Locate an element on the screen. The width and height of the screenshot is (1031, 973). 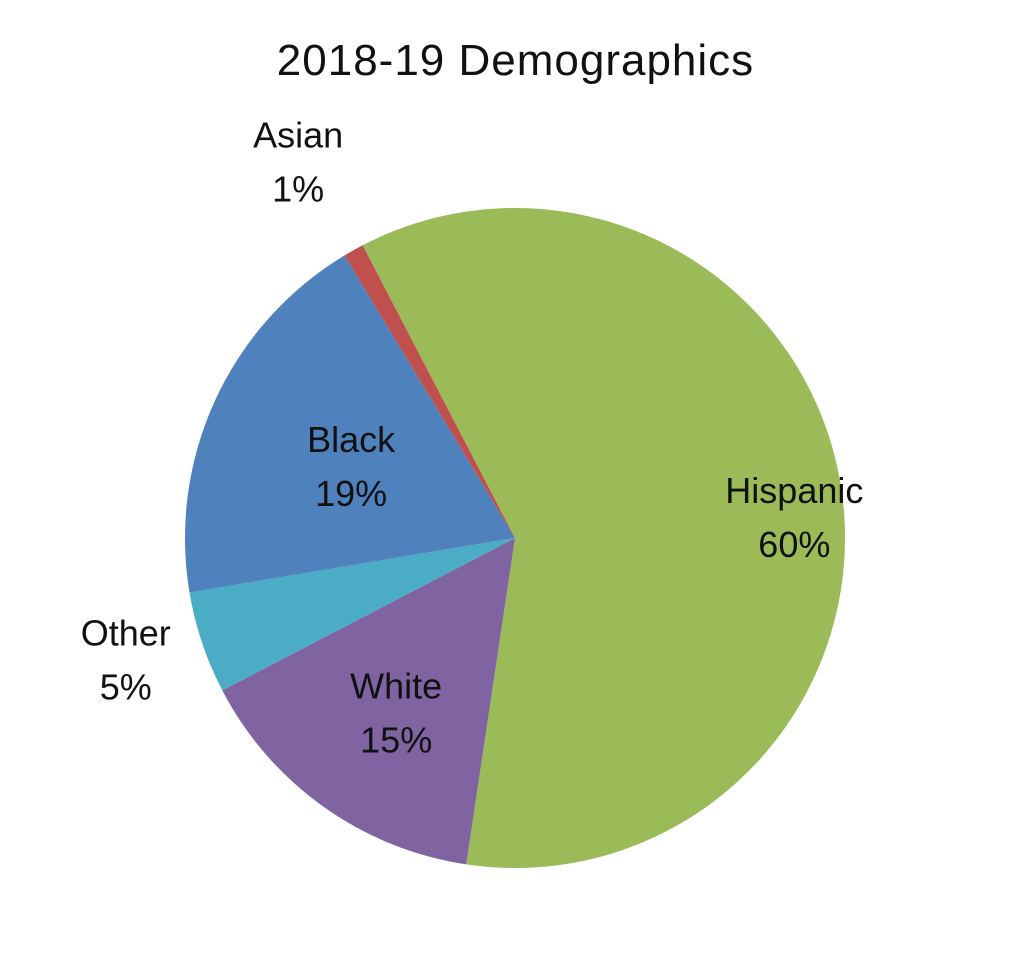
slice-label-value-white: 15% is located at coordinates (396, 740).